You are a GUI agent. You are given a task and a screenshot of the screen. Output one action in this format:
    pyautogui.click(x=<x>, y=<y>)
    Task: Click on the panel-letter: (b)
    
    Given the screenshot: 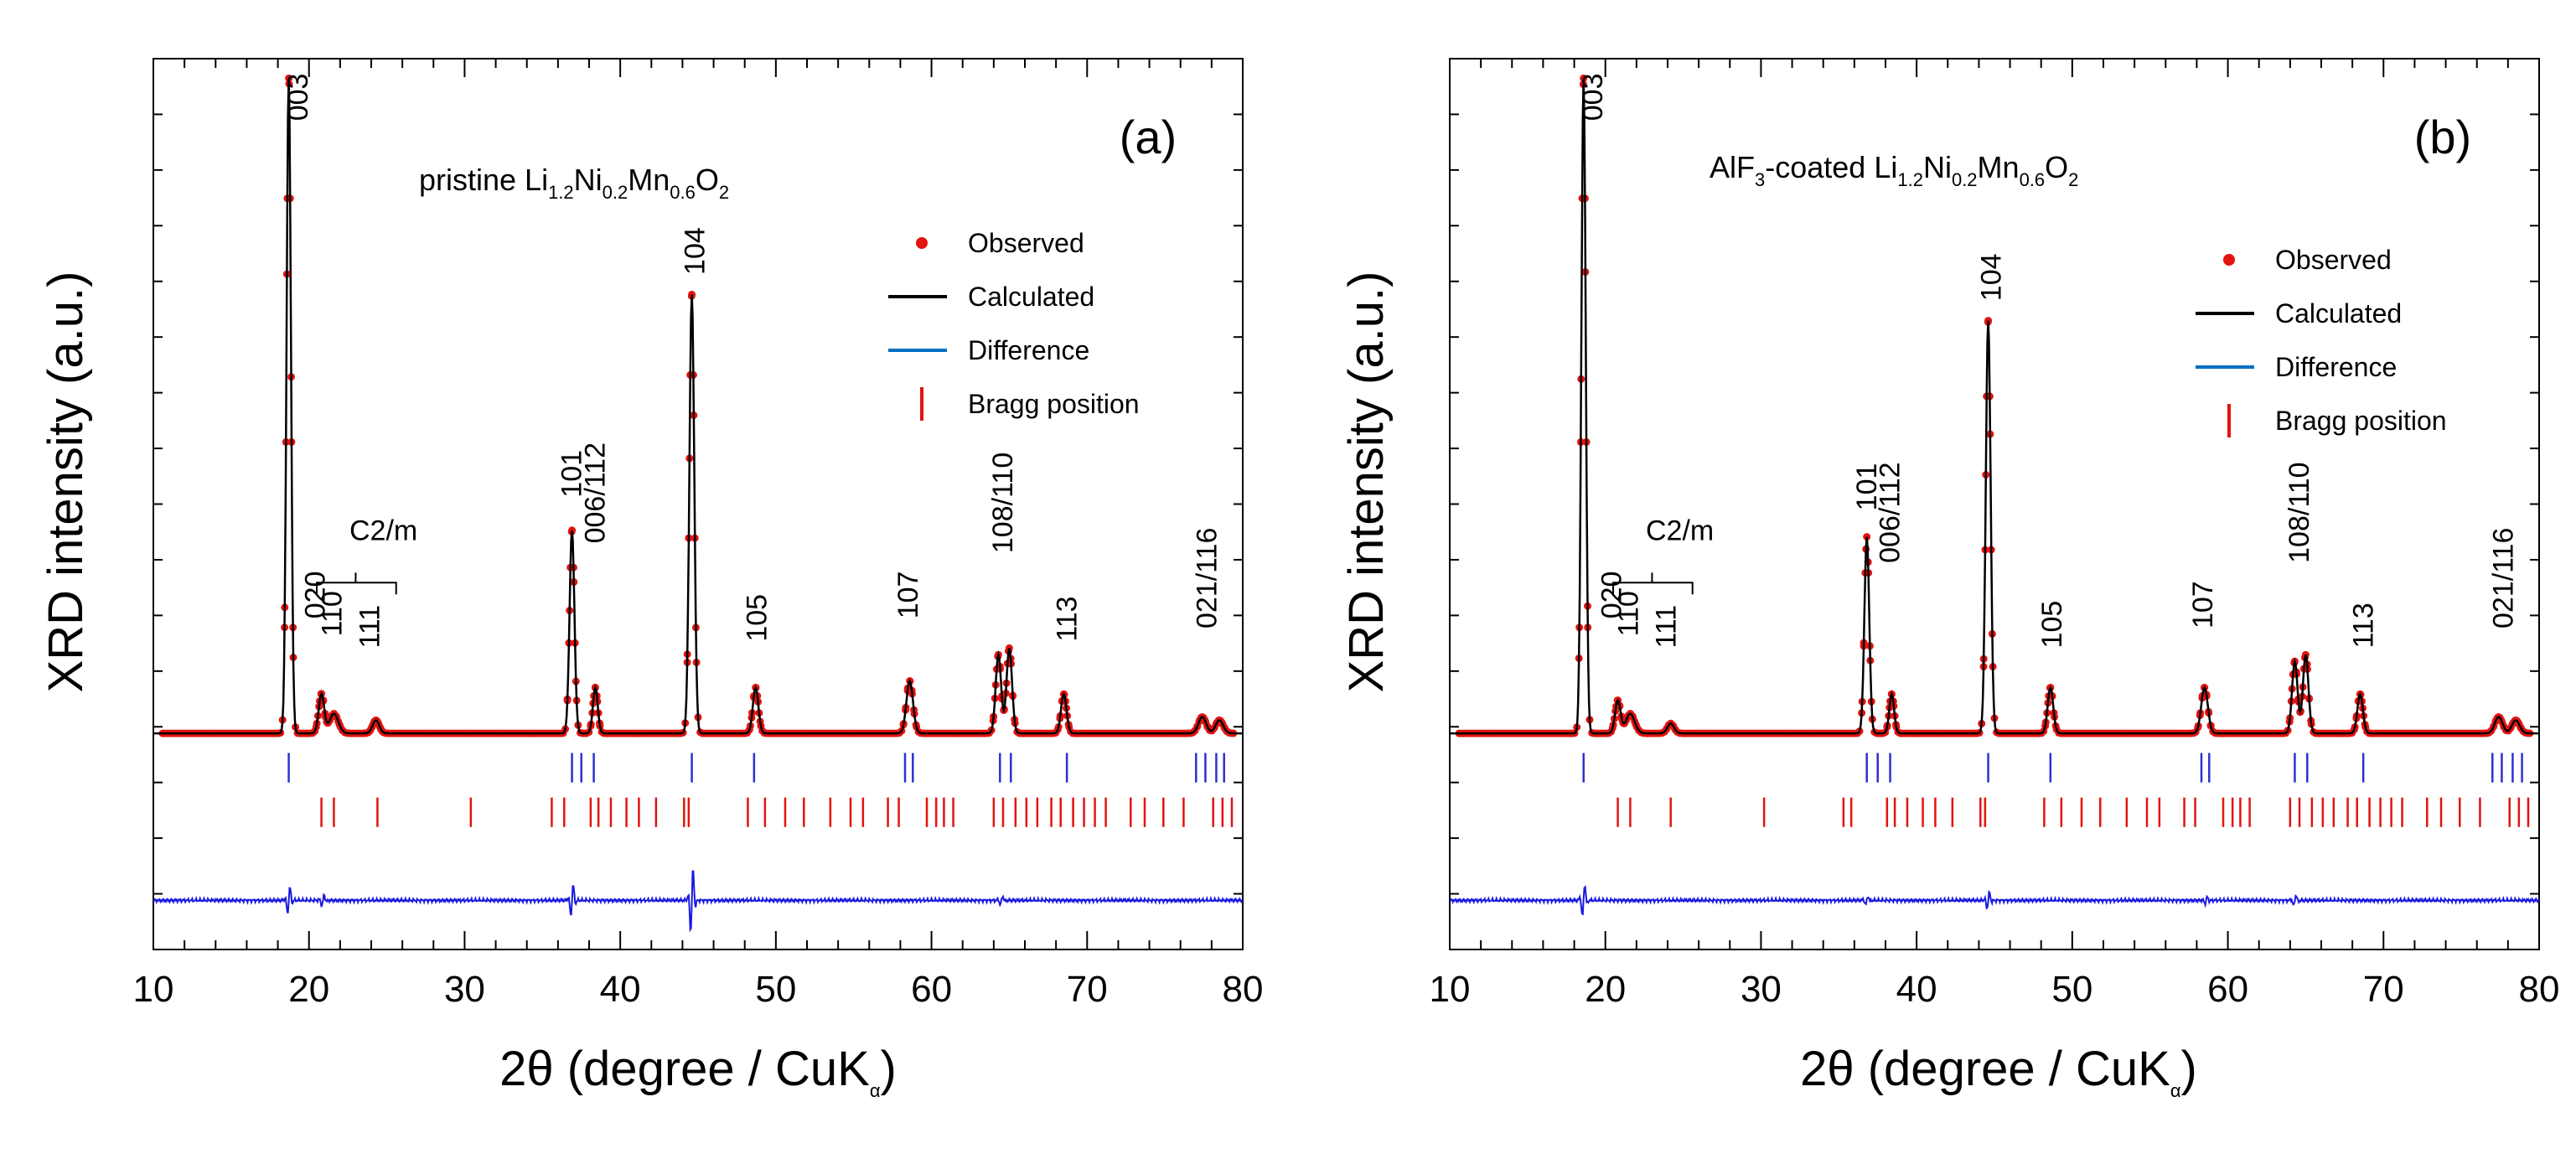 What is the action you would take?
    pyautogui.click(x=2442, y=137)
    